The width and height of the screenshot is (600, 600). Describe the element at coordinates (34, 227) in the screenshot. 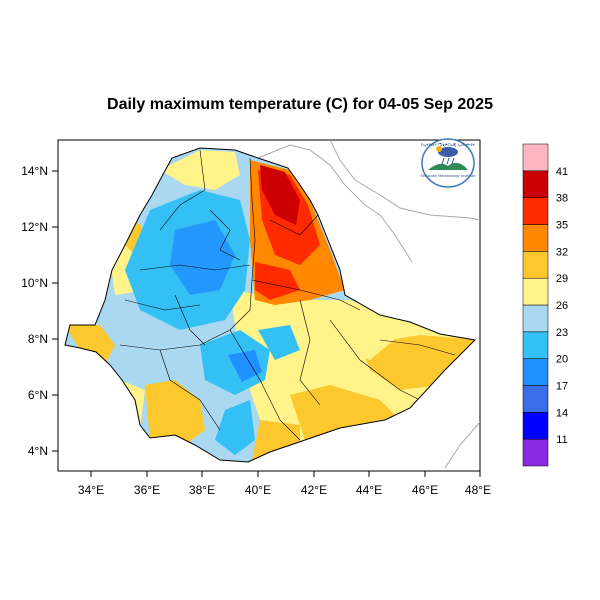

I see `lat-tick-label: 12°N` at that location.